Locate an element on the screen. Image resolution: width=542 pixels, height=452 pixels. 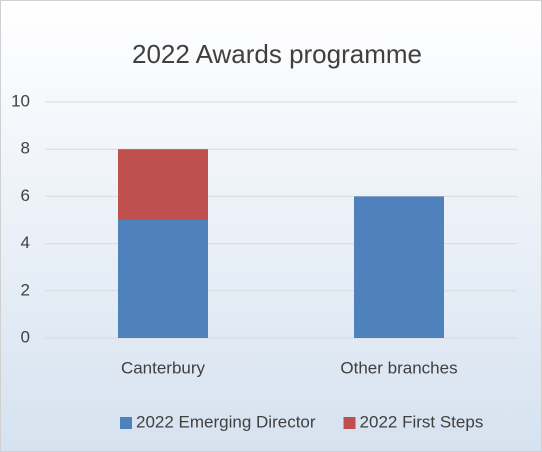
legend-label: 2022 First Steps is located at coordinates (422, 421).